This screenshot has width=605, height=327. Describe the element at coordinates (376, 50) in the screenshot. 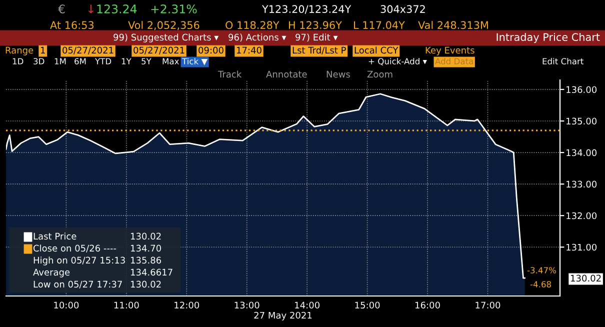

I see `text: Local CCY` at that location.